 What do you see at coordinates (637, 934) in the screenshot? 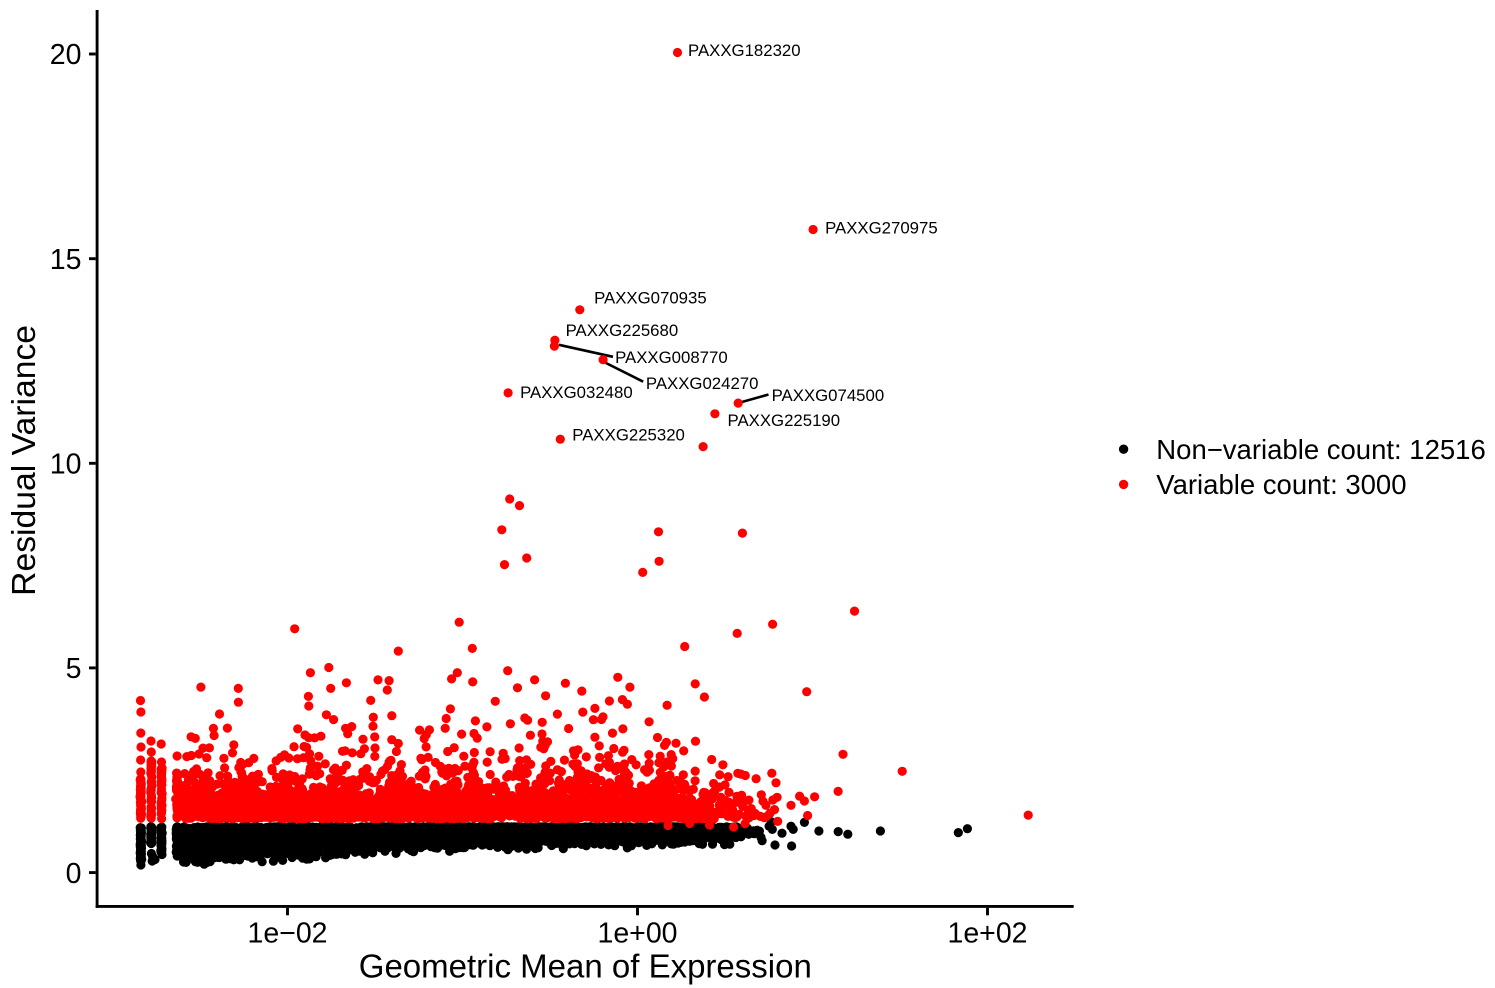
I see `svg-text: 1e+00` at bounding box center [637, 934].